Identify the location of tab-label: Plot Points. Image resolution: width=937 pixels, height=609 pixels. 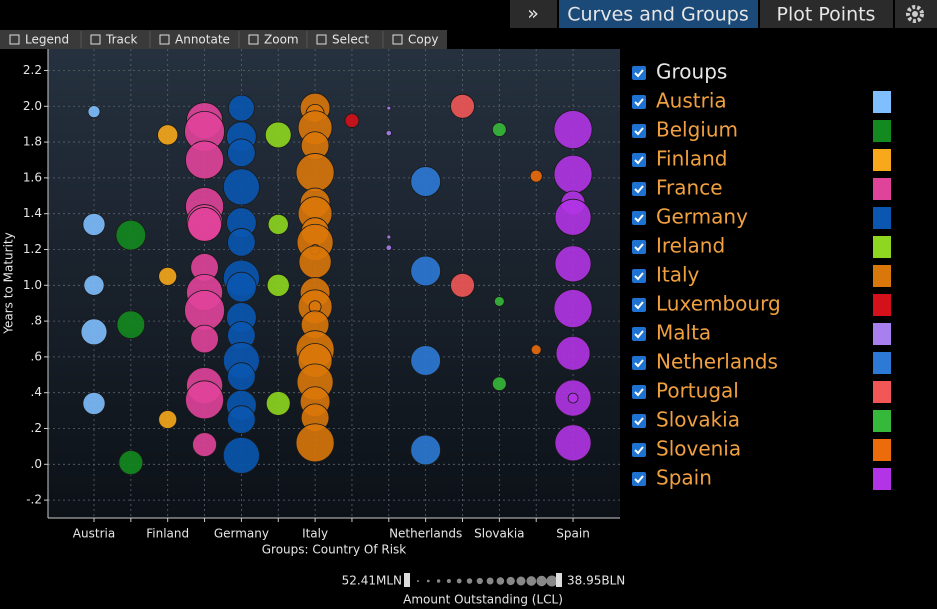
(826, 15).